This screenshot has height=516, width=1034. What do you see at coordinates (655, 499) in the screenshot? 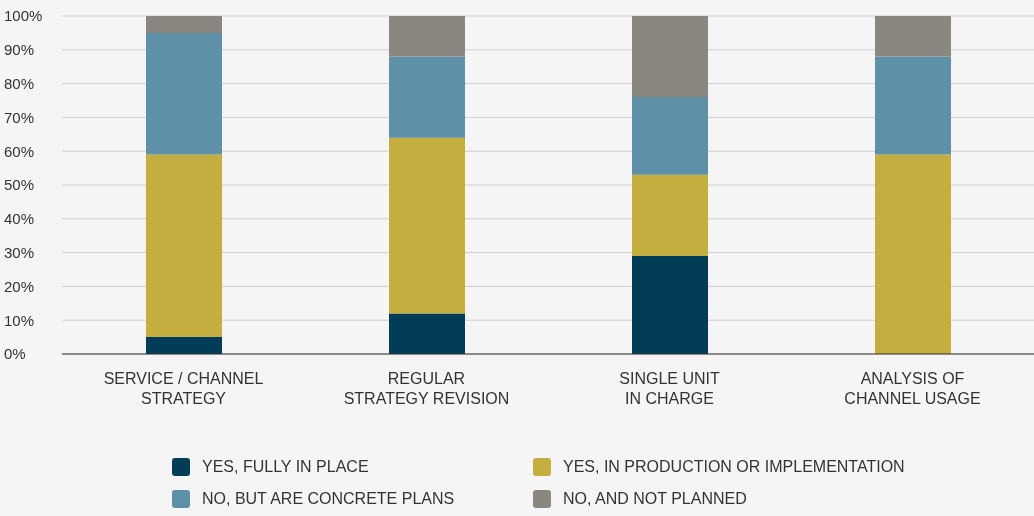
I see `legend-label: NO, AND NOT PLANNED` at bounding box center [655, 499].